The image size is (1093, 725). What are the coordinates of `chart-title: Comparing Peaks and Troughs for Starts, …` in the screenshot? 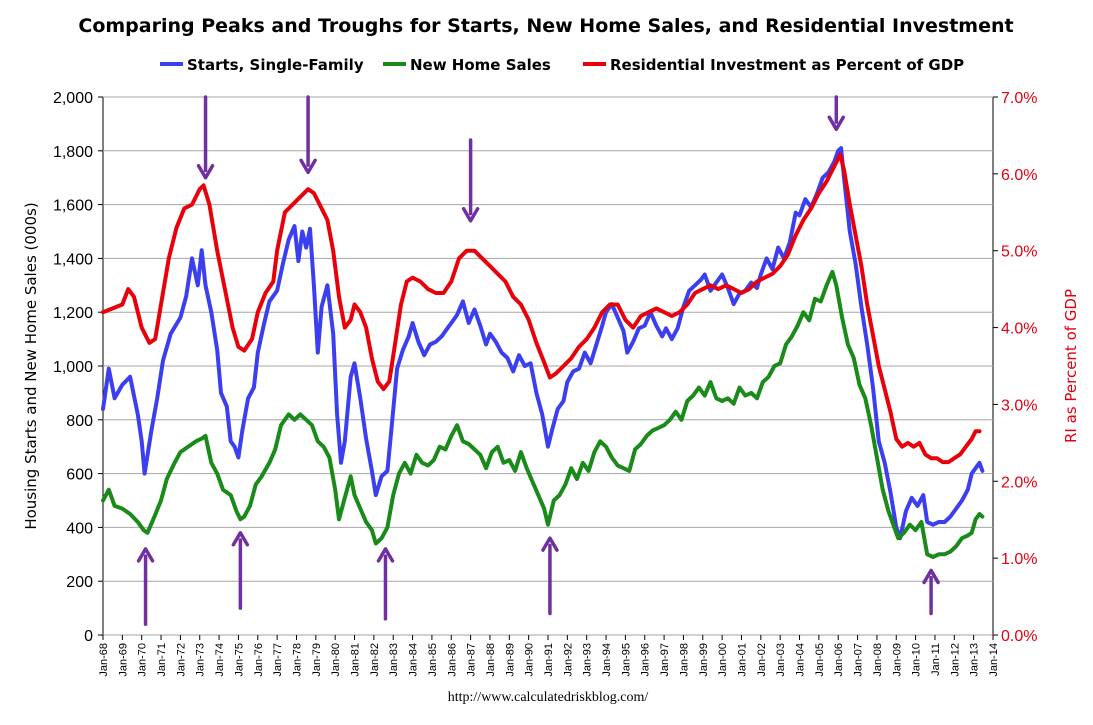 It's located at (545, 26).